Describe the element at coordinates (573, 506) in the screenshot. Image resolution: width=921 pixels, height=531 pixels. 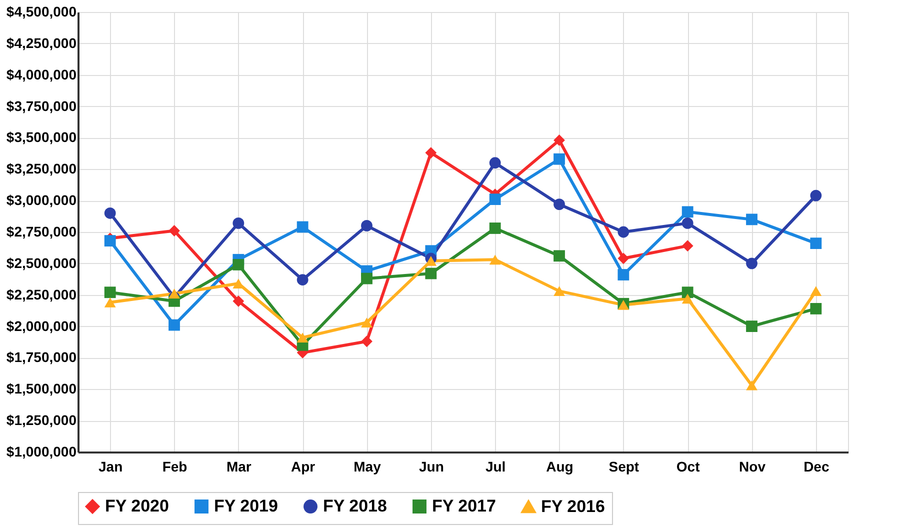
I see `legend-label: FY 2016` at that location.